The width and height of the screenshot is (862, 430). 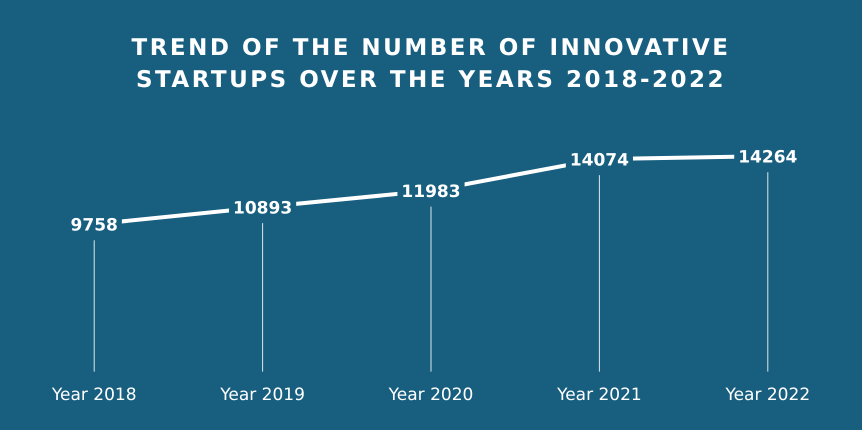 What do you see at coordinates (94, 226) in the screenshot?
I see `data-label: 9758` at bounding box center [94, 226].